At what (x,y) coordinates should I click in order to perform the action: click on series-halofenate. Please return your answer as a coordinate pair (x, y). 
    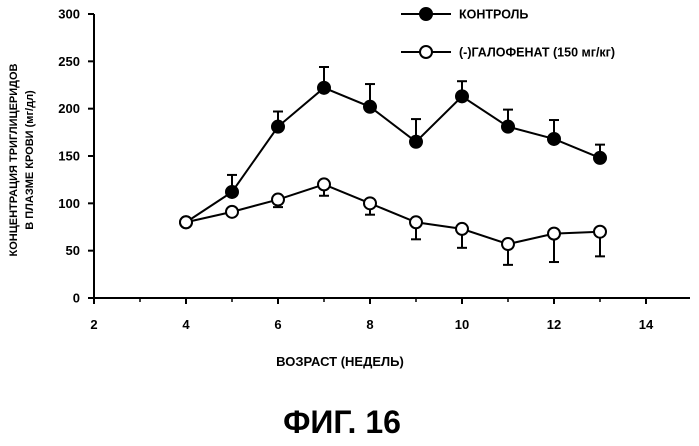
    Looking at the image, I should click on (393, 221).